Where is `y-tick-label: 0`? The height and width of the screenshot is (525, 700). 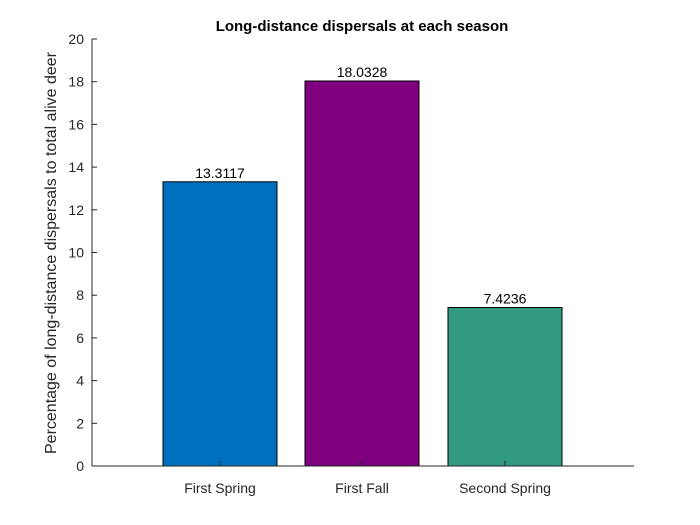
y-tick-label: 0 is located at coordinates (80, 466).